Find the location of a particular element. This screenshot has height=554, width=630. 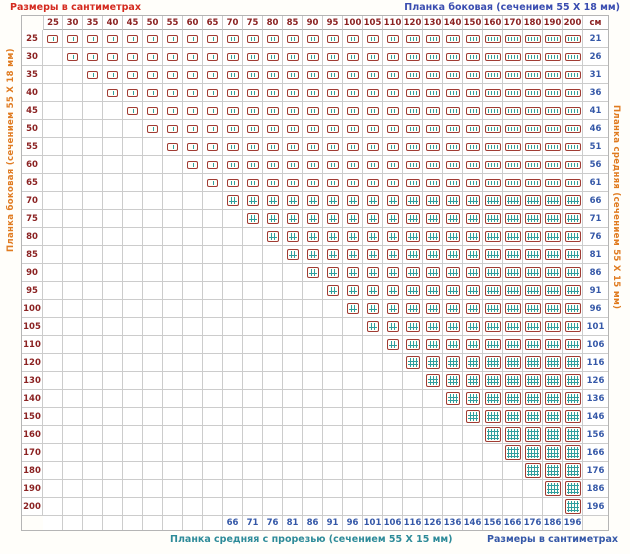

label-side-plank-top: Планка боковая (сечением 55 X 18 мм) is located at coordinates (512, 7).